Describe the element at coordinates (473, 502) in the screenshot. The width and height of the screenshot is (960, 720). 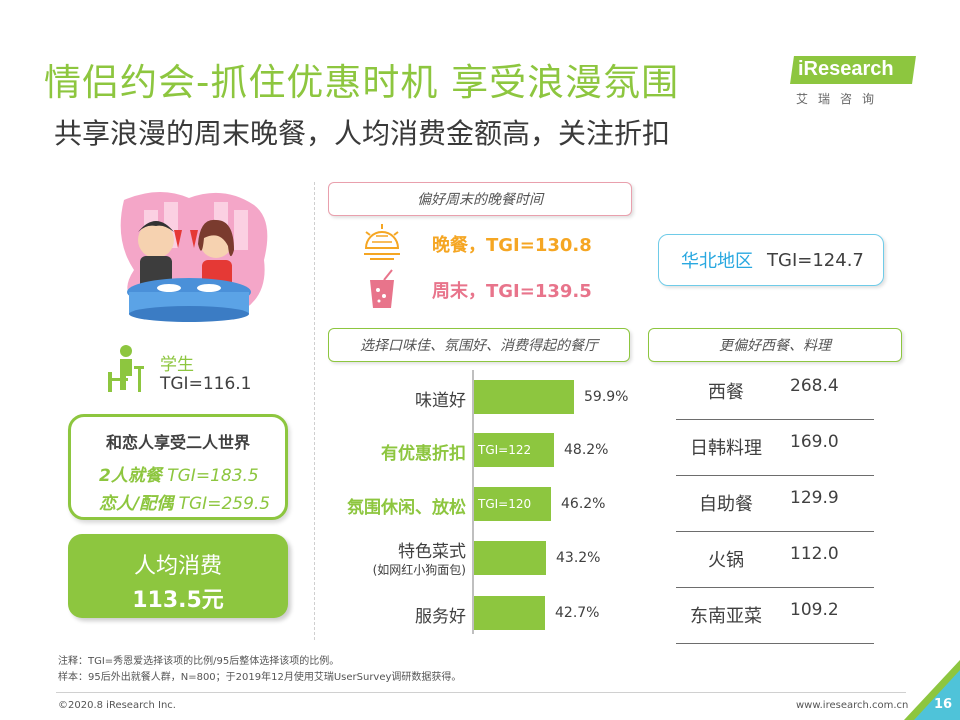
I see `bar-chart-axis` at that location.